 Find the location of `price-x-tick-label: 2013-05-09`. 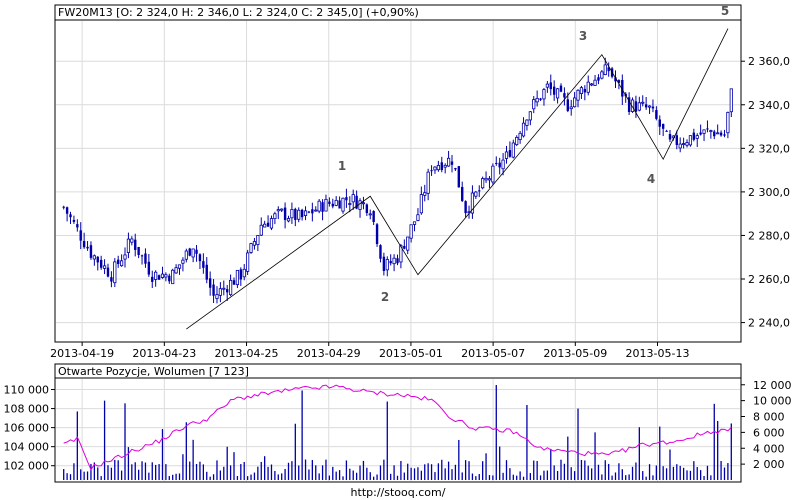

price-x-tick-label: 2013-05-09 is located at coordinates (575, 353).